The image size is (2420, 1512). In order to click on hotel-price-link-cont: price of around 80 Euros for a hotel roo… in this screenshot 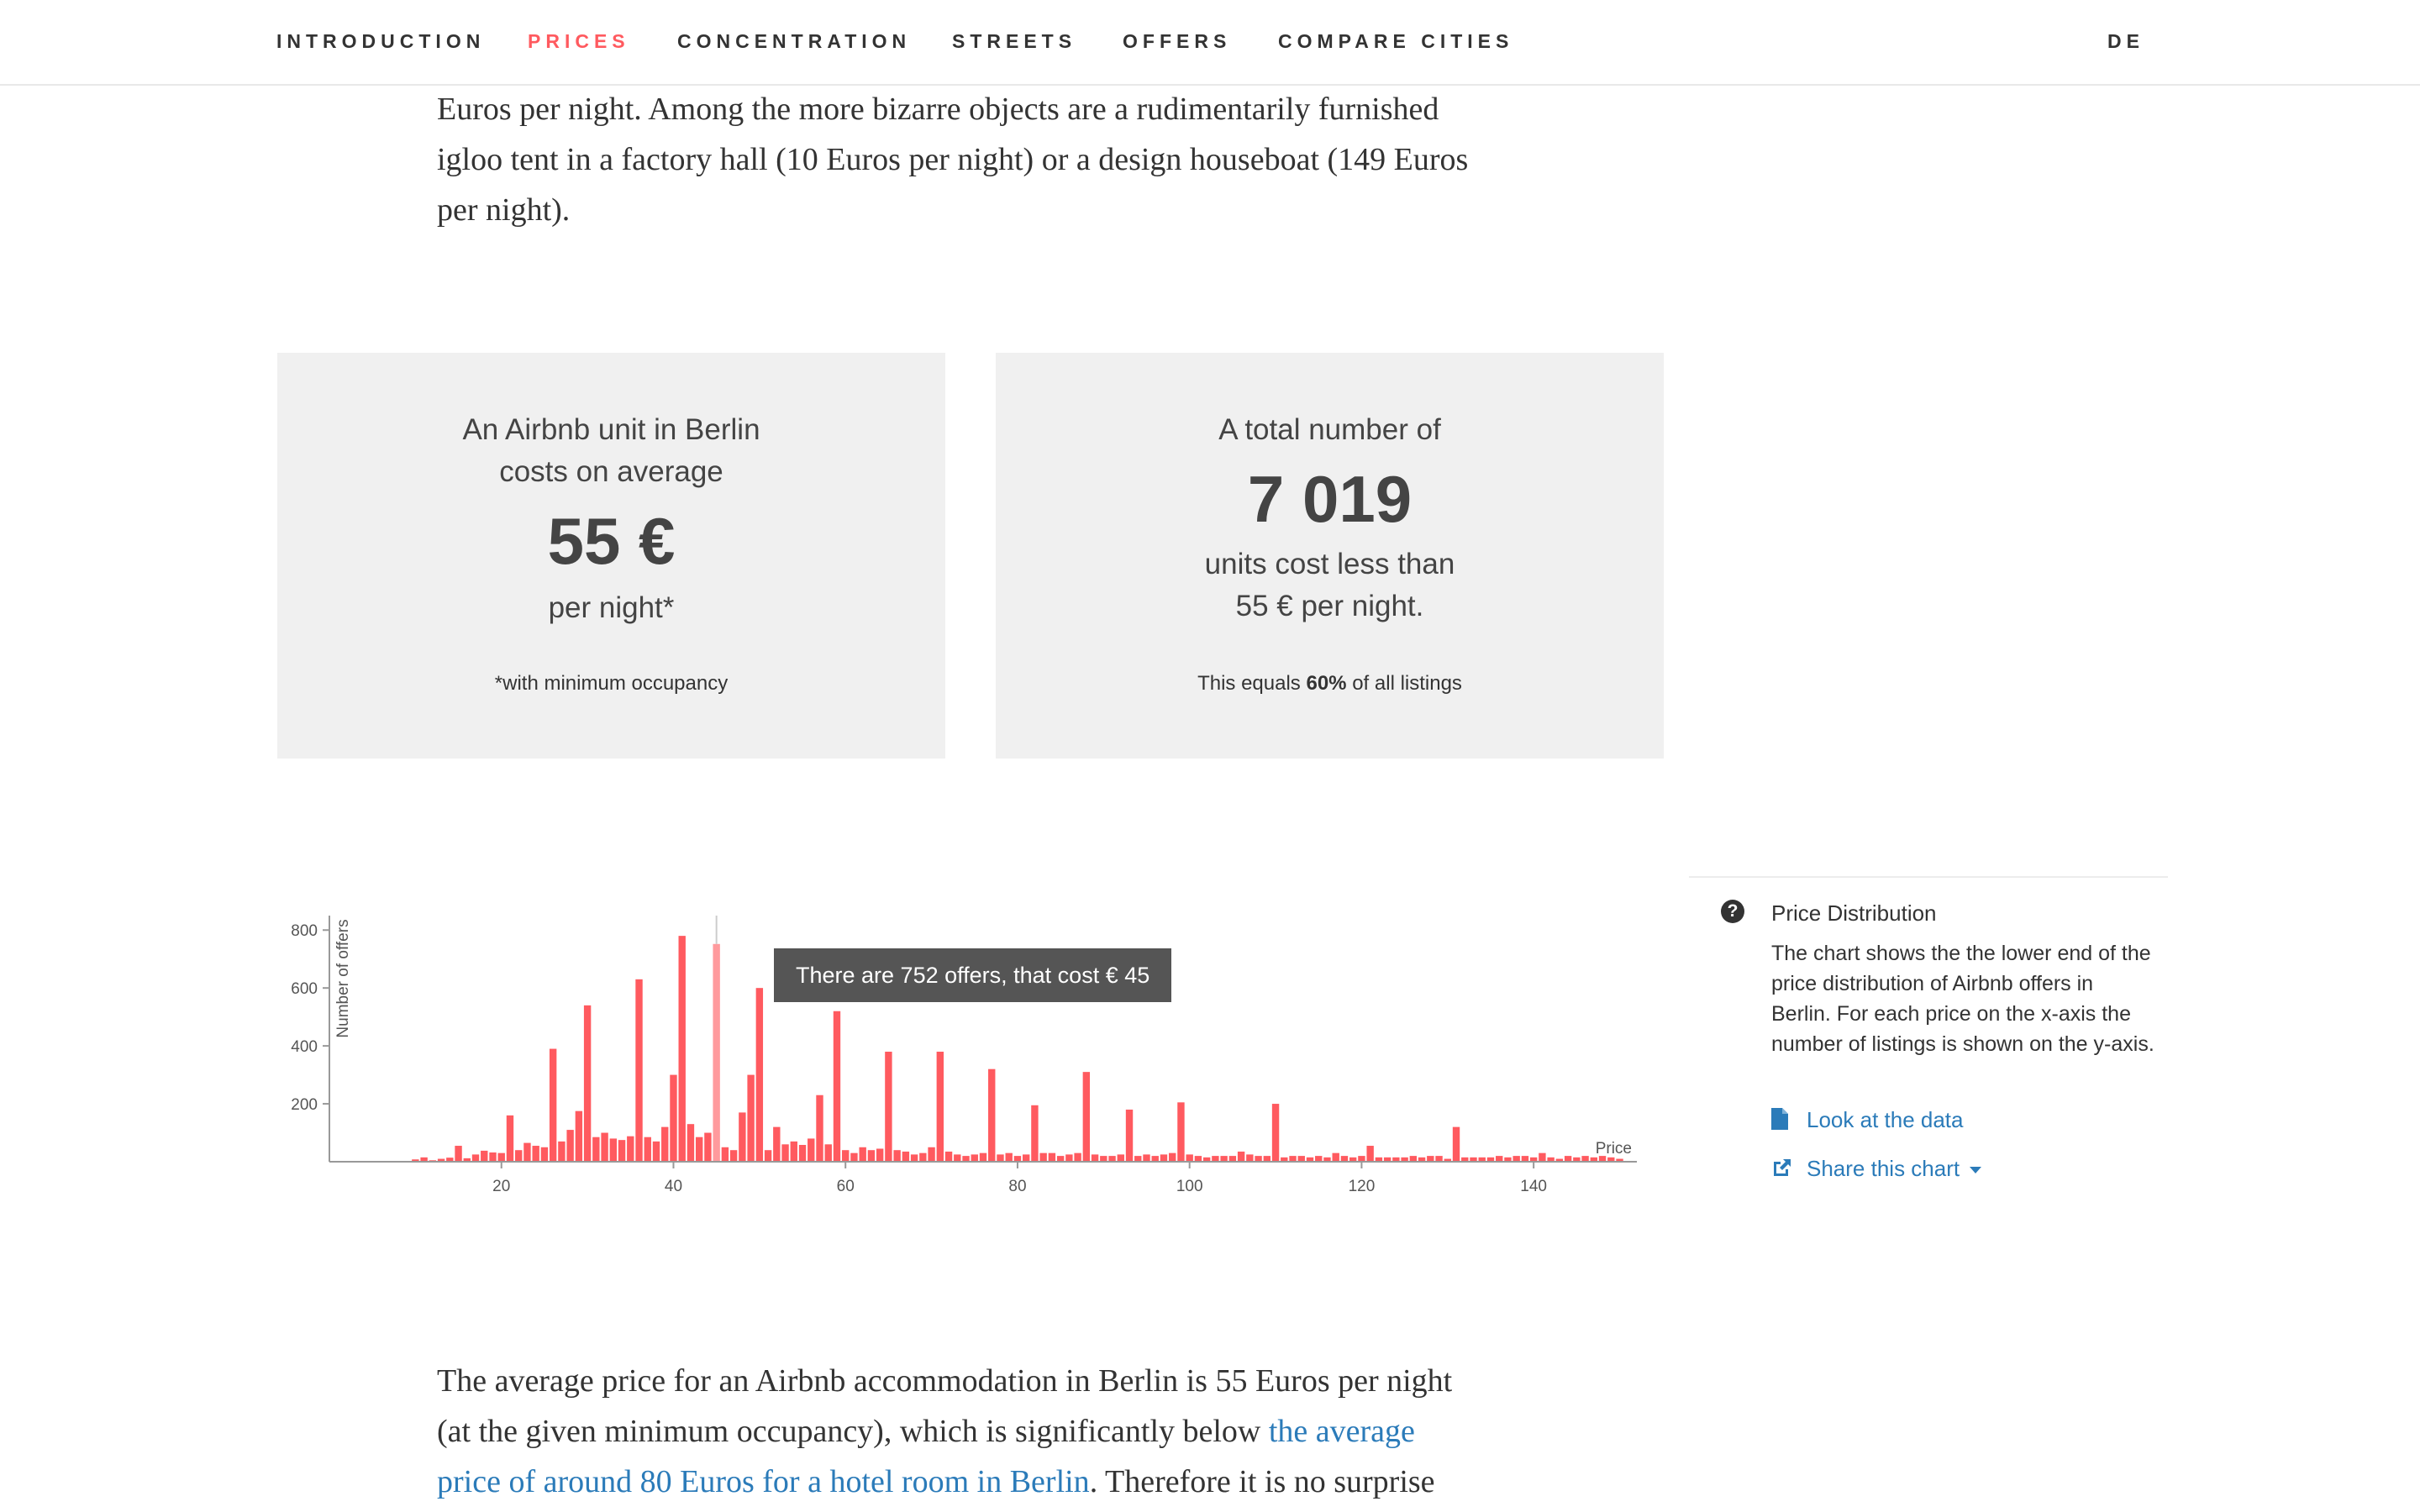, I will do `click(764, 1481)`.